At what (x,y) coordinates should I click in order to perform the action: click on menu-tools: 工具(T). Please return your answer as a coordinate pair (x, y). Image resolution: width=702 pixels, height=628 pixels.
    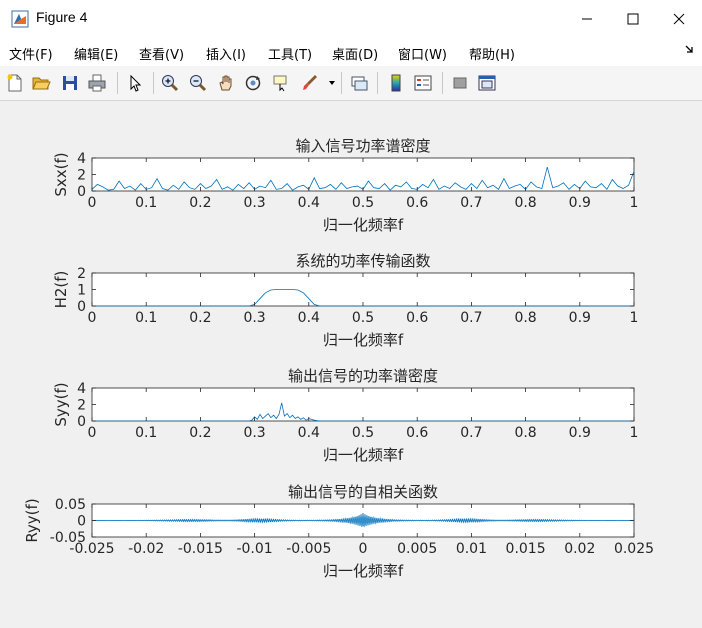
    Looking at the image, I should click on (290, 55).